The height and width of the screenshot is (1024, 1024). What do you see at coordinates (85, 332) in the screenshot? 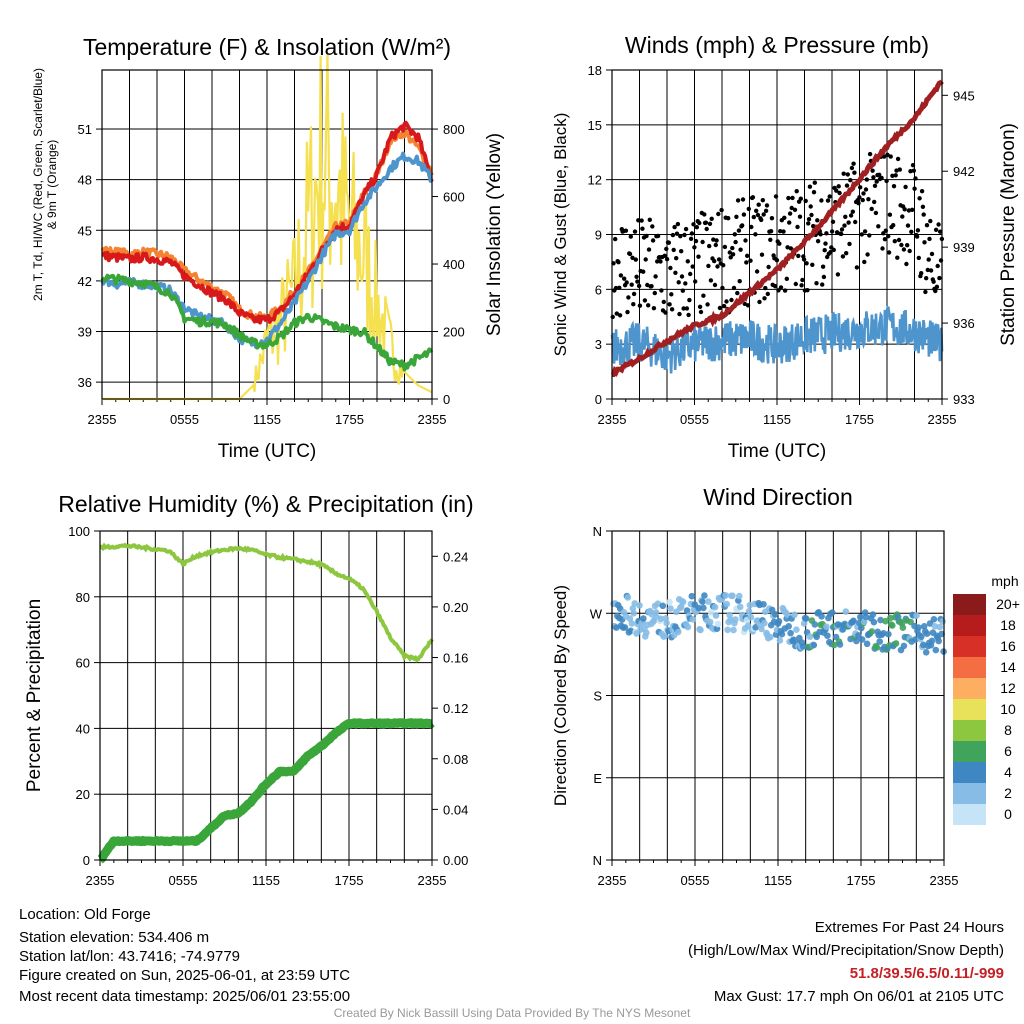
I see `y-tick-label: 39` at bounding box center [85, 332].